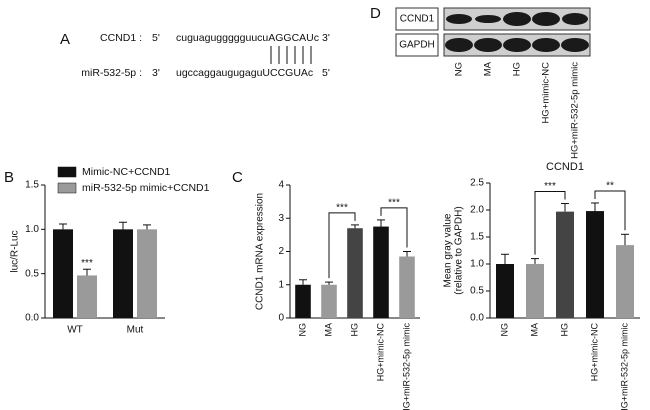 The image size is (650, 410). What do you see at coordinates (448, 250) in the screenshot?
I see `y-axis-label: Mean gray value` at bounding box center [448, 250].